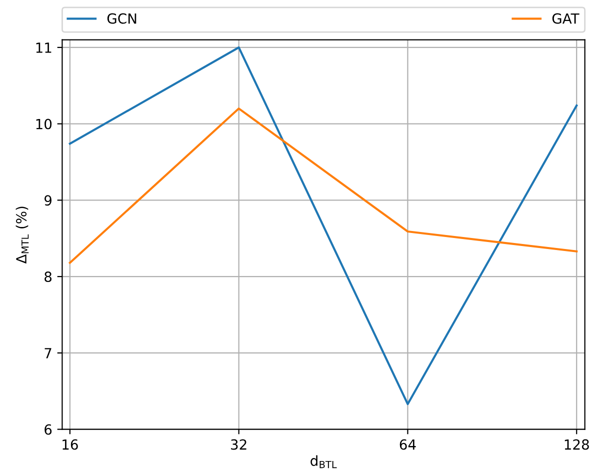 This screenshot has width=598, height=475. I want to click on y-tick-label: 8, so click(48, 277).